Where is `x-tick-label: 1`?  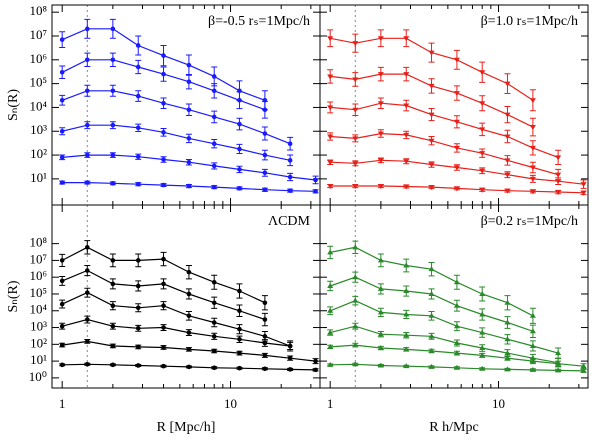 x-tick-label: 1 is located at coordinates (62, 403).